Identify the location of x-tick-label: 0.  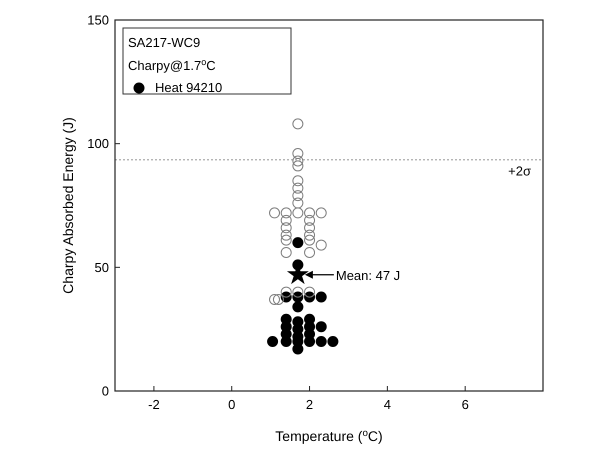
(232, 404).